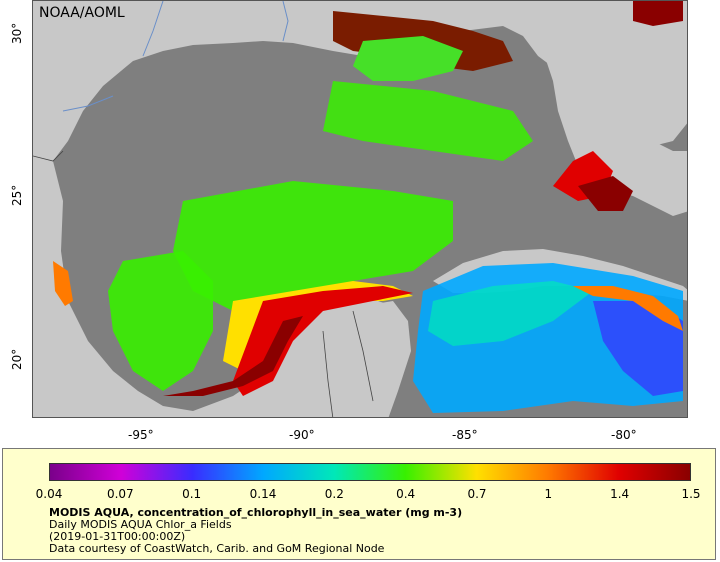 The height and width of the screenshot is (562, 720). I want to click on legend-line1: Daily MODIS AQUA Chlor_a Fields, so click(140, 524).